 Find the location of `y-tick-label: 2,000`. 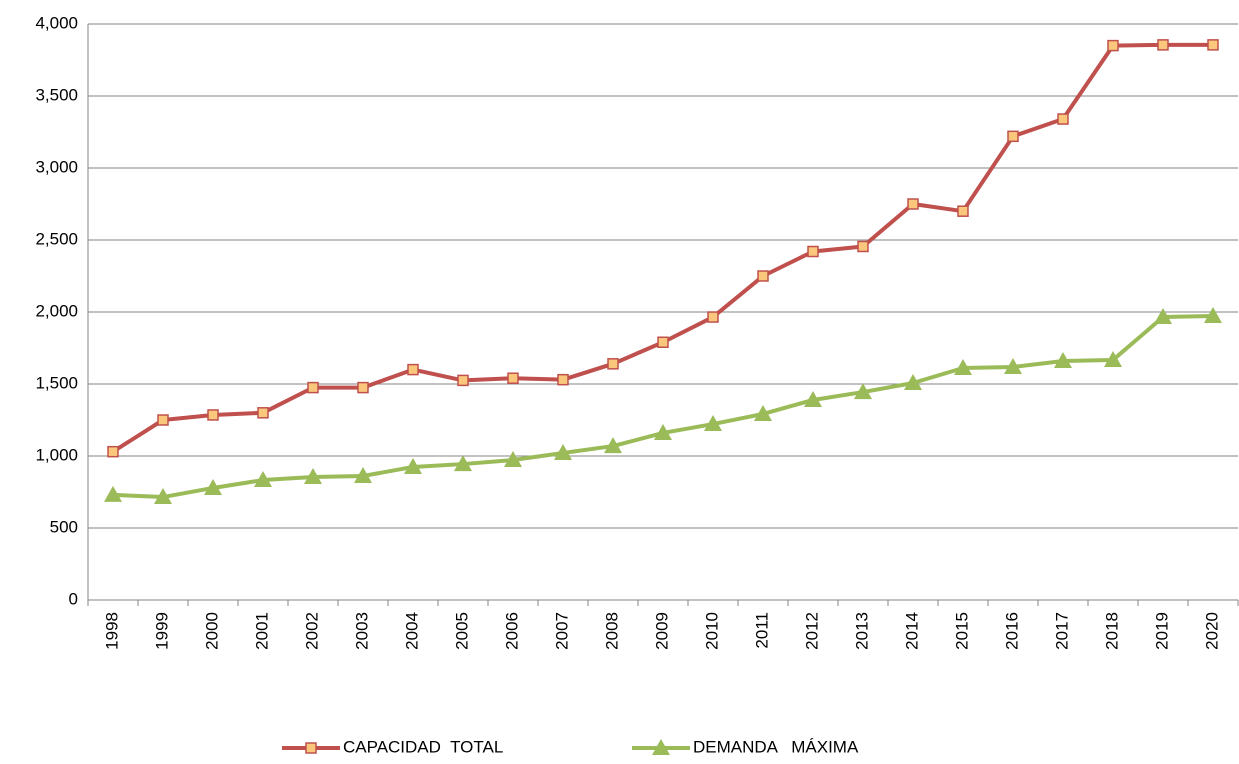

y-tick-label: 2,000 is located at coordinates (56, 310).